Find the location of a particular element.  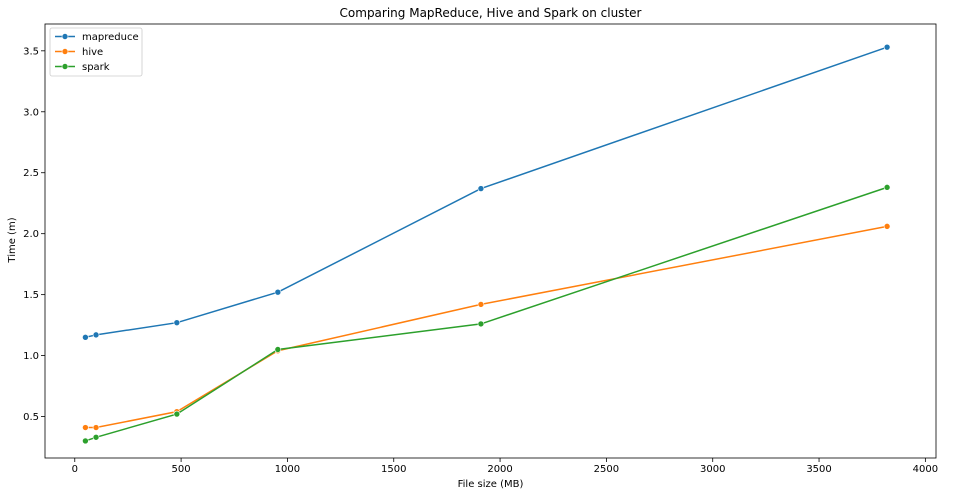

x-tick-label: 1000 is located at coordinates (287, 469).